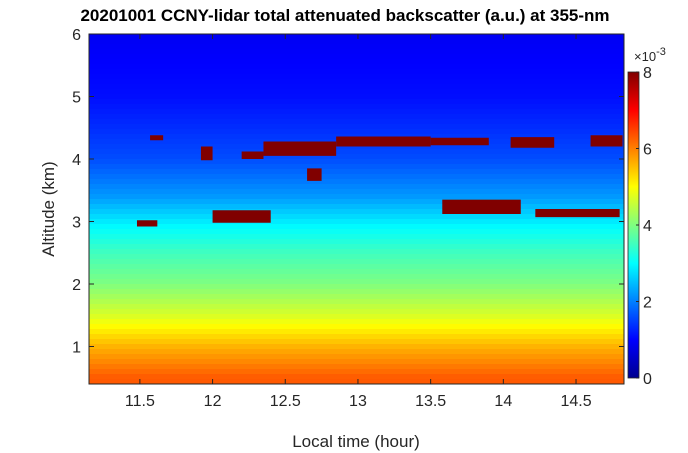 The image size is (688, 453). What do you see at coordinates (76, 285) in the screenshot?
I see `y-tick-label: 2` at bounding box center [76, 285].